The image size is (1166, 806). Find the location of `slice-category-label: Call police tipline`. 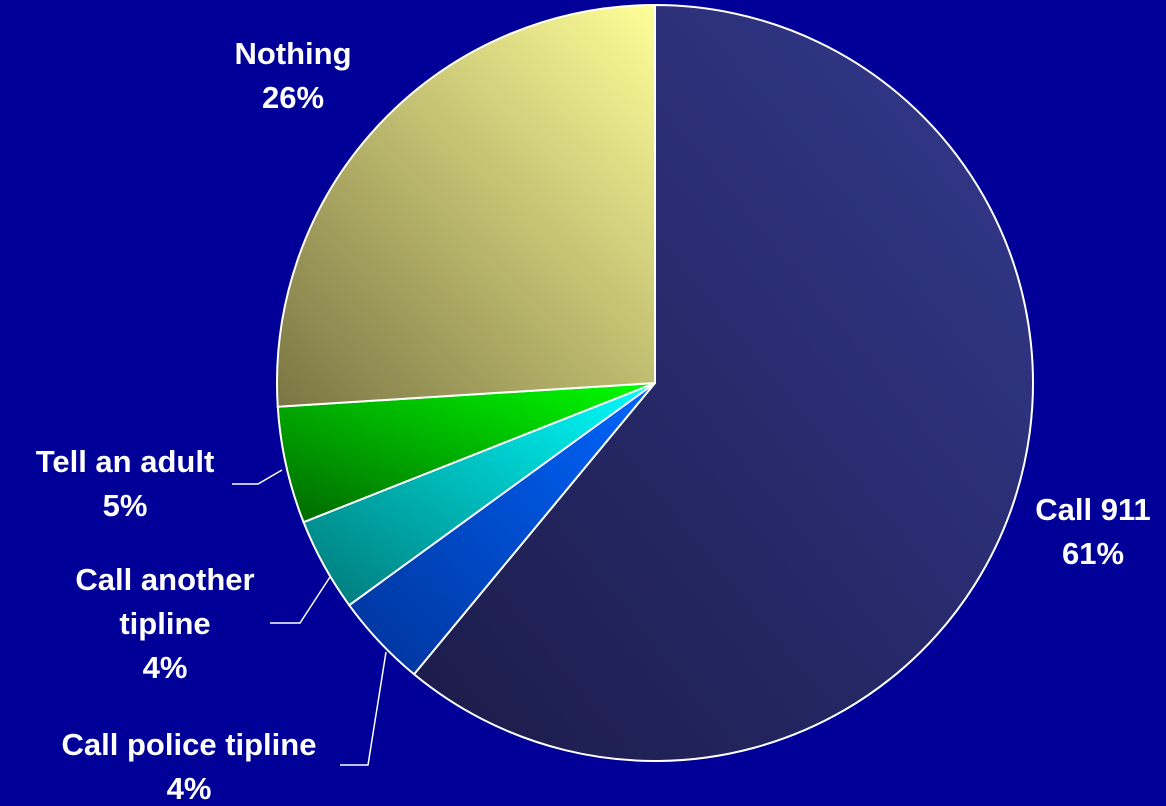

slice-category-label: Call police tipline is located at coordinates (189, 744).